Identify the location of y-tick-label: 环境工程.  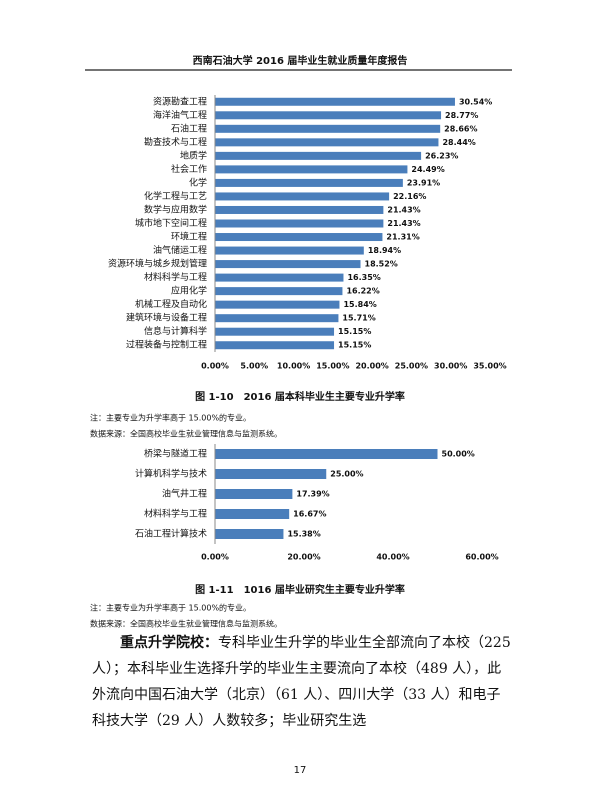
(189, 237).